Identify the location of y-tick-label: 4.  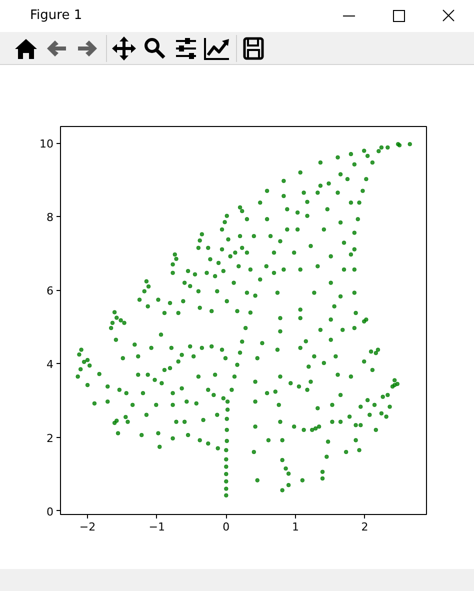
(50, 365).